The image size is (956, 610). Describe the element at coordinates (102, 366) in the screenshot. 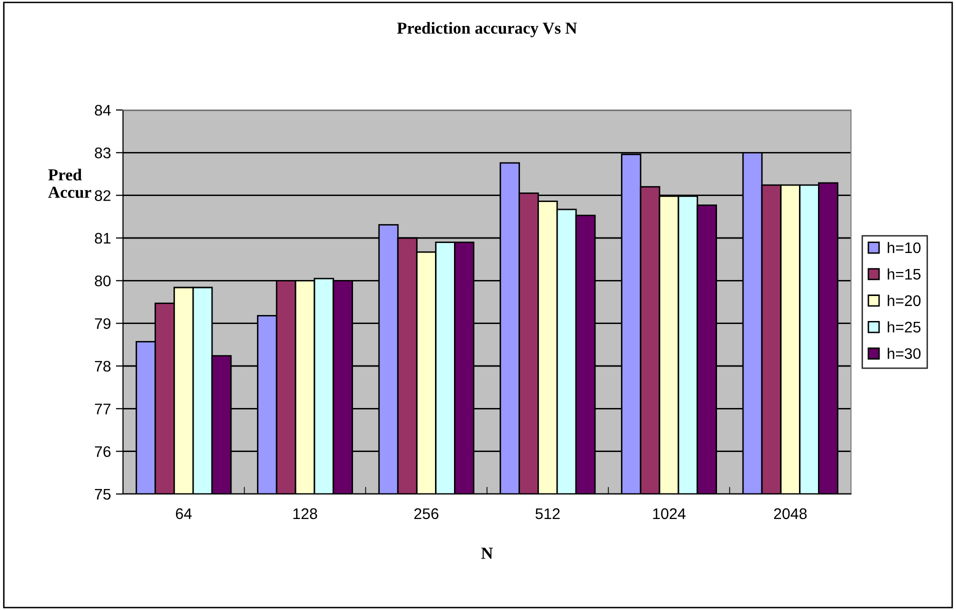

I see `y-tick-label: 78` at that location.